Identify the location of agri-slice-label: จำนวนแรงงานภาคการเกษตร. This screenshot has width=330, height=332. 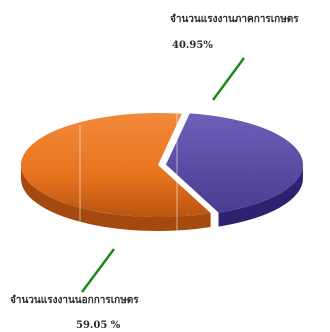
(234, 19).